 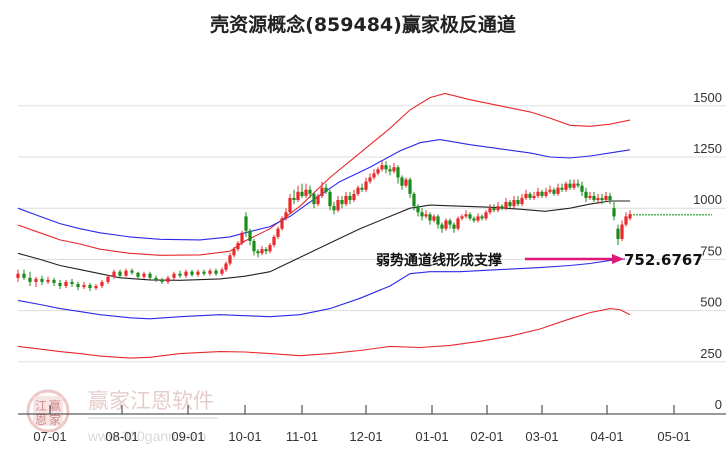 I want to click on x-tick-label: 04-01, so click(x=606, y=436).